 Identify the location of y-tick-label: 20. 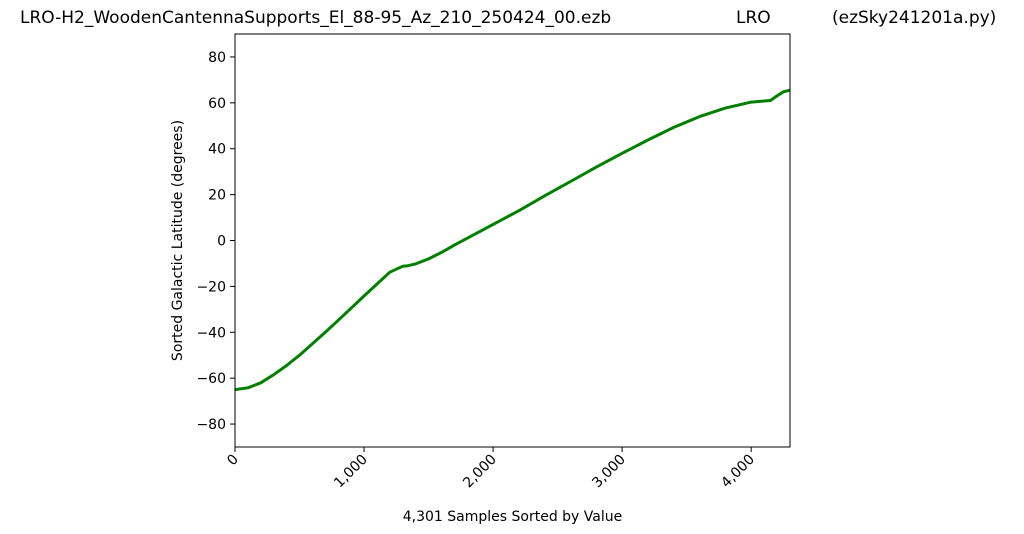
(217, 196).